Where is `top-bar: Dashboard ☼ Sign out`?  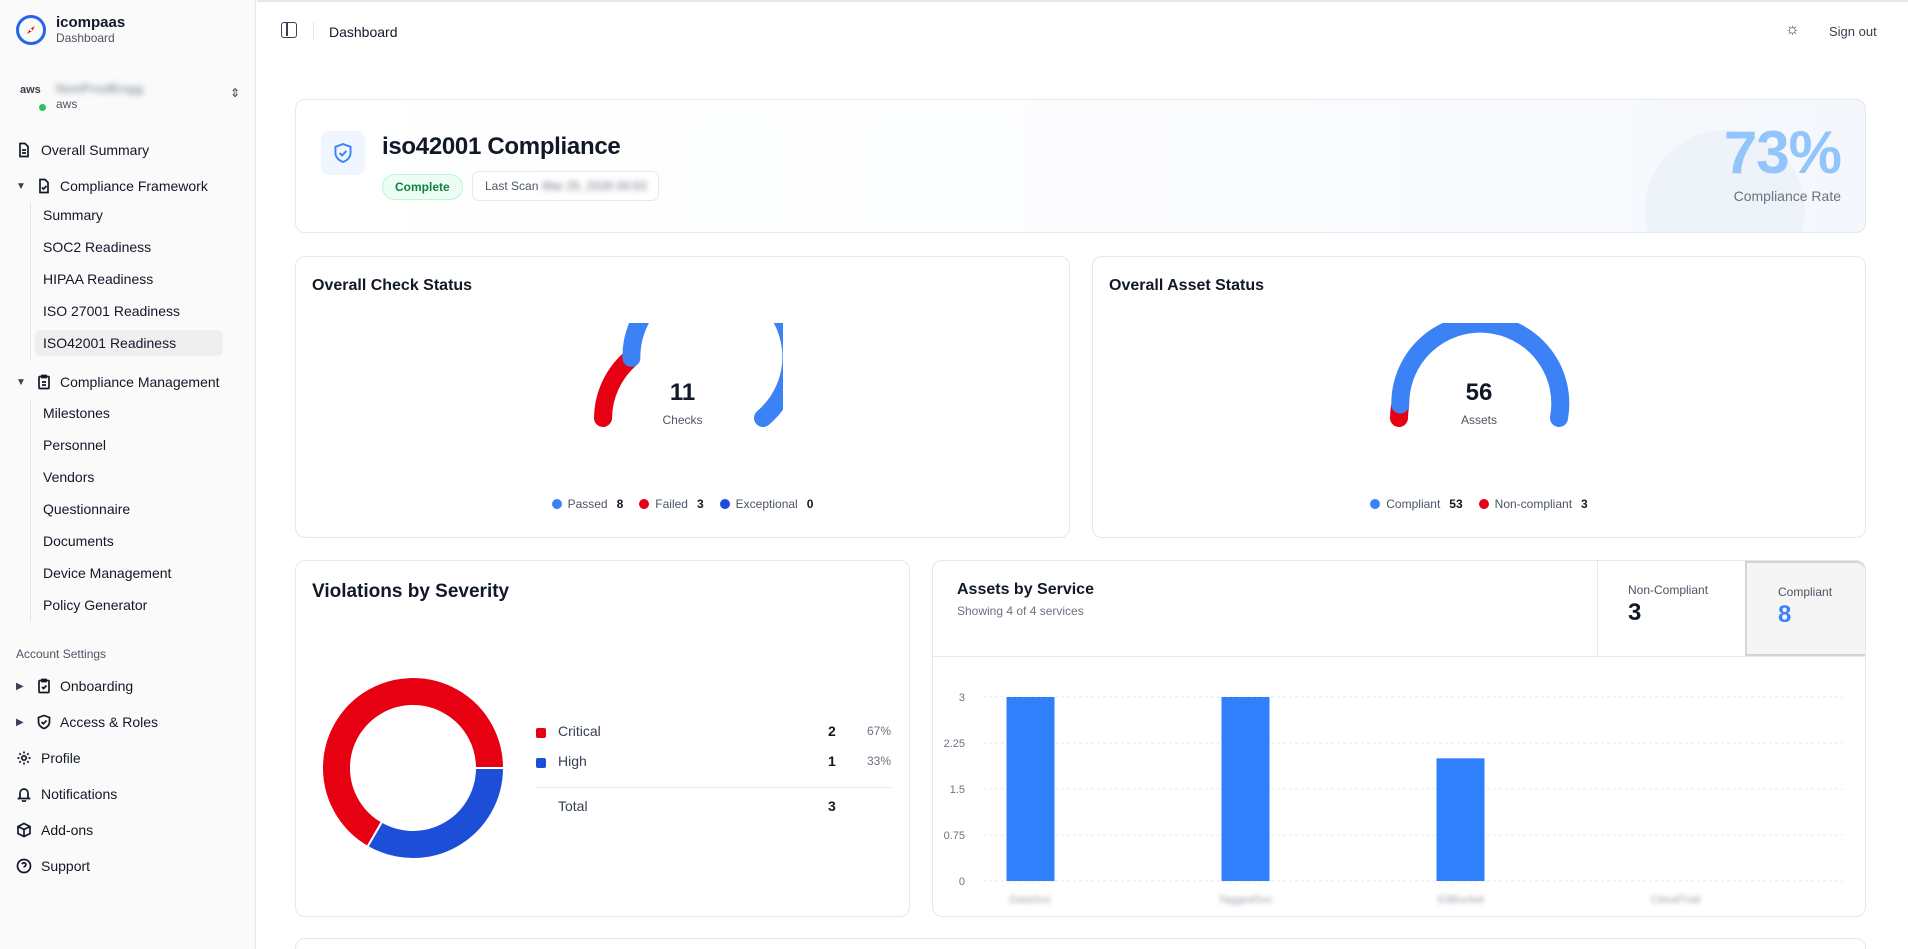
top-bar: Dashboard ☼ Sign out is located at coordinates (1082, 31).